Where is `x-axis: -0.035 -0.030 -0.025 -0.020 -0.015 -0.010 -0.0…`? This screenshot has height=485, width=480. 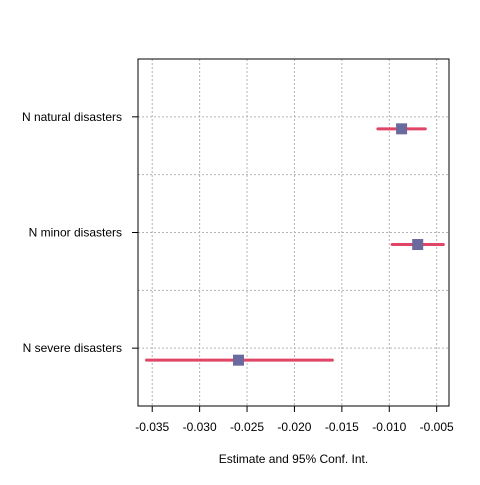 x-axis: -0.035 -0.030 -0.025 -0.020 -0.015 -0.010 -0.0… is located at coordinates (294, 420).